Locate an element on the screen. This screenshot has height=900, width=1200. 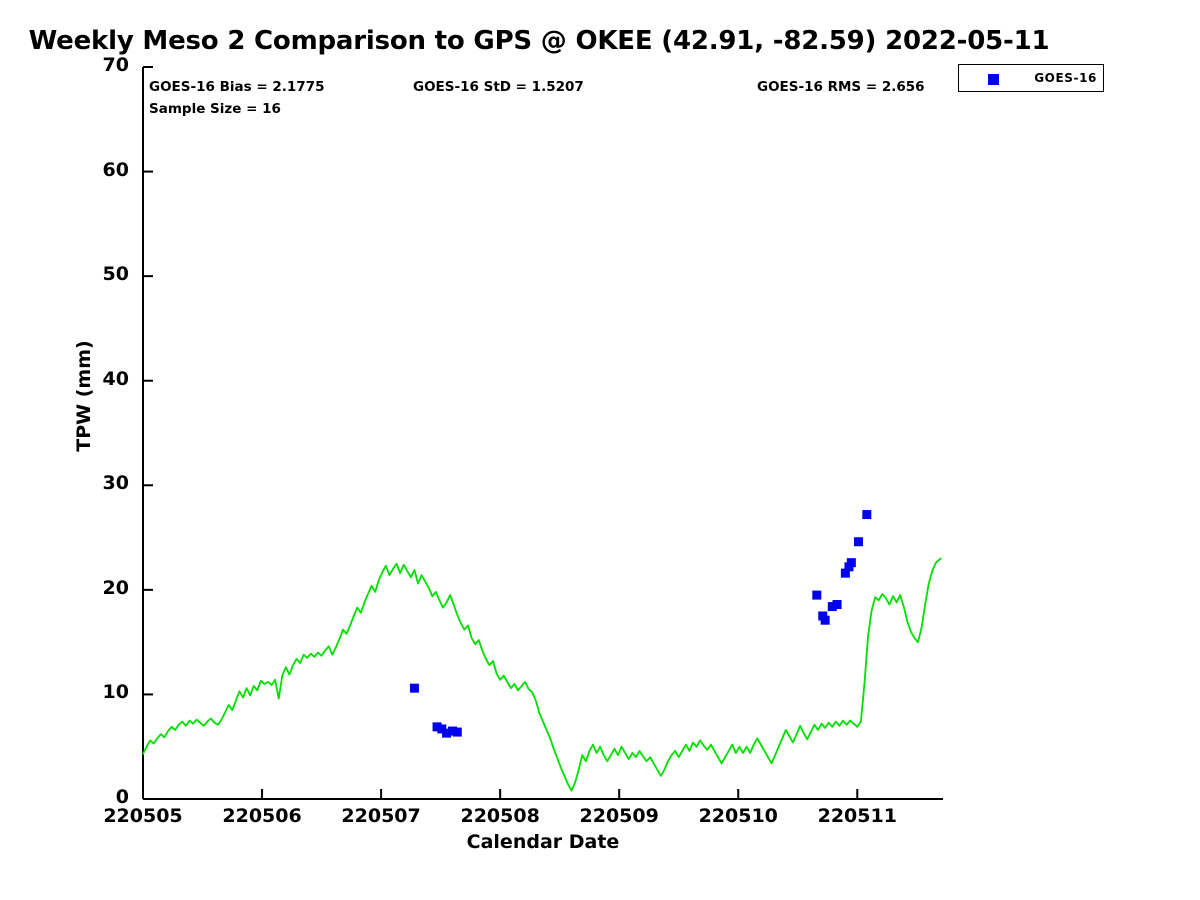
stat-sample-size-label: Sample Size = 16 is located at coordinates (215, 109).